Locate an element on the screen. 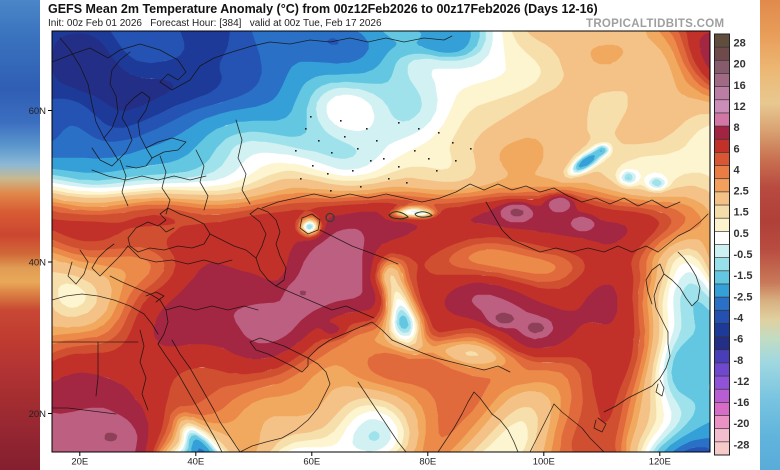 The image size is (780, 470). svg-text: 28 is located at coordinates (740, 44).